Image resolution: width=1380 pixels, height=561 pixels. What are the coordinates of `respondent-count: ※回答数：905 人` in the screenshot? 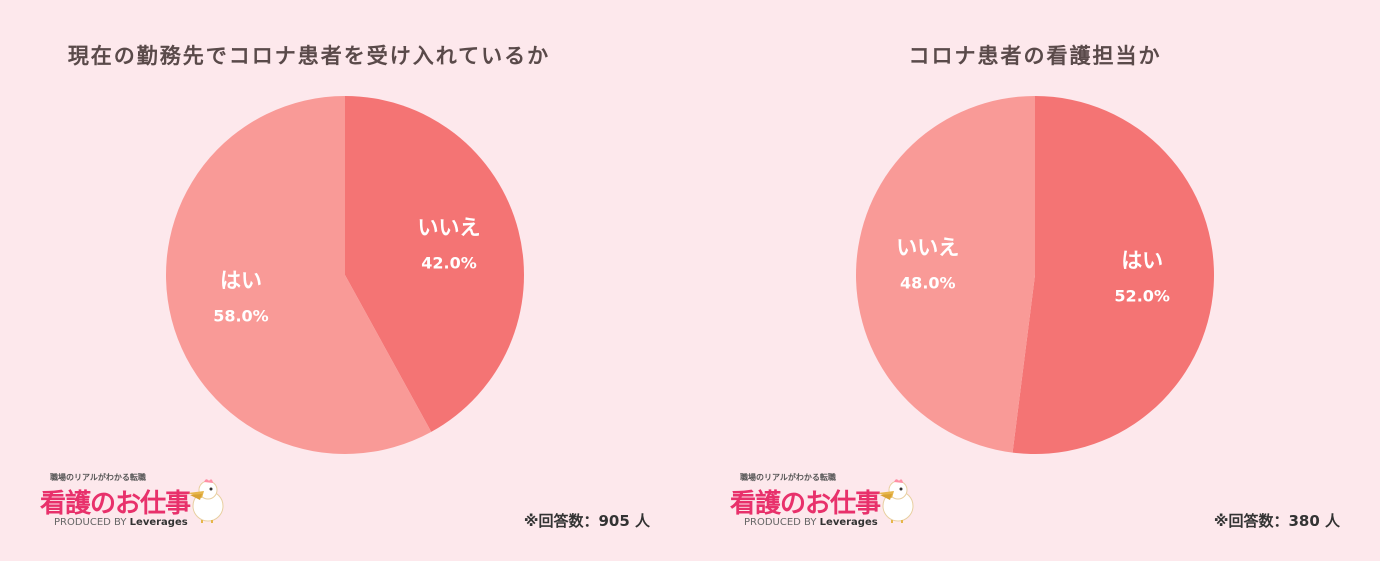 It's located at (586, 521).